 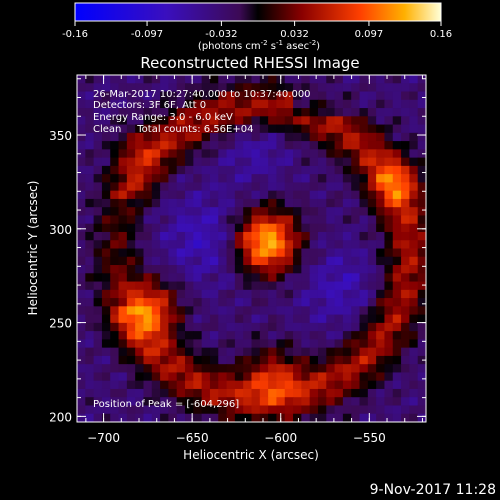 What do you see at coordinates (258, 12) in the screenshot?
I see `colorbar-gradient` at bounding box center [258, 12].